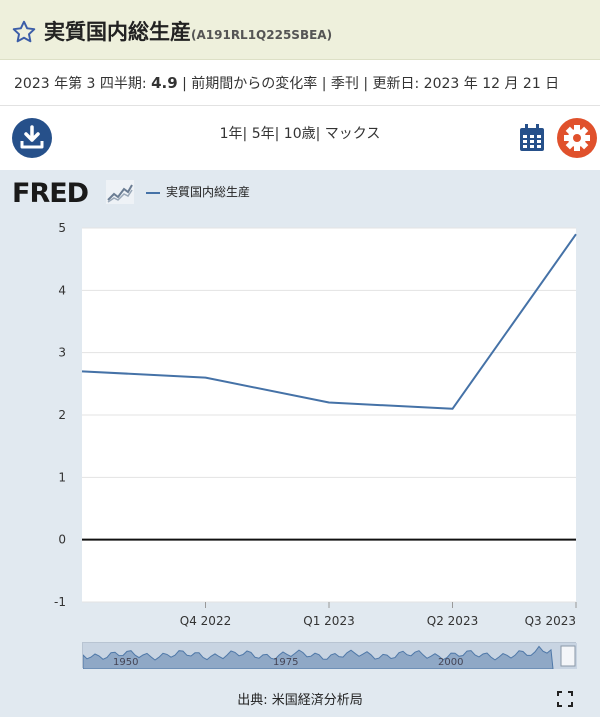  I want to click on range-5y: 5年, so click(263, 134).